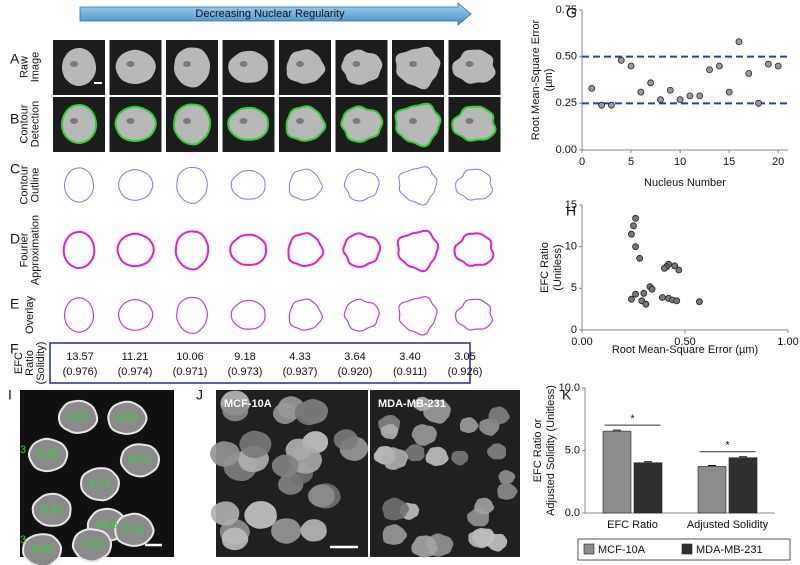 This screenshot has height=565, width=800. What do you see at coordinates (355, 372) in the screenshot?
I see `solidity: (0.920)` at bounding box center [355, 372].